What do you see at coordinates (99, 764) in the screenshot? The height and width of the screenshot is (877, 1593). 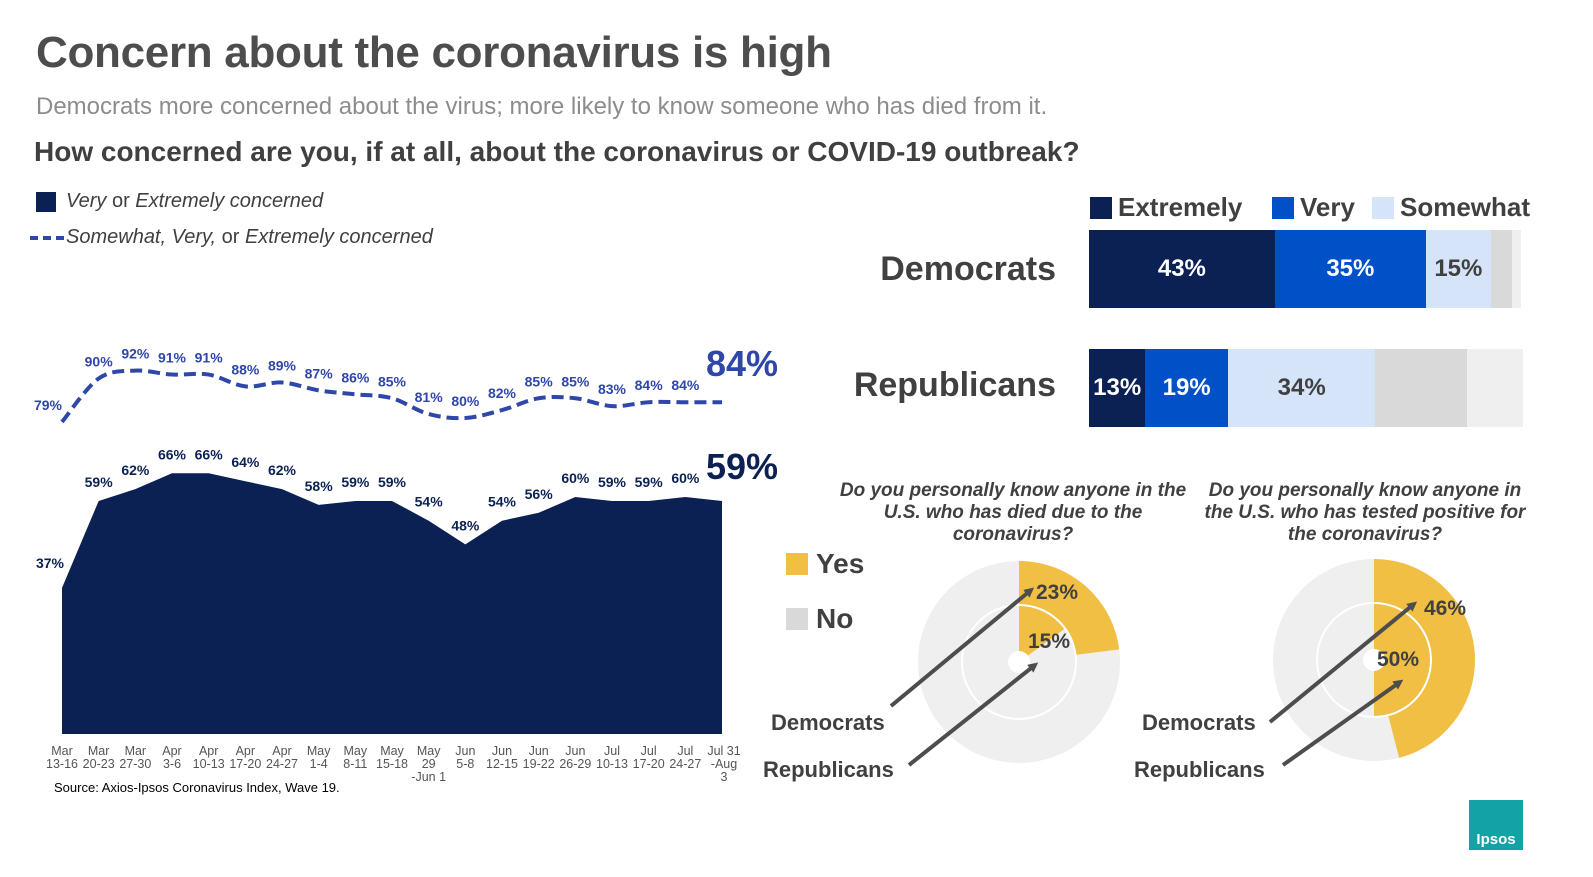 I see `x-tick-1-1: 20-23` at bounding box center [99, 764].